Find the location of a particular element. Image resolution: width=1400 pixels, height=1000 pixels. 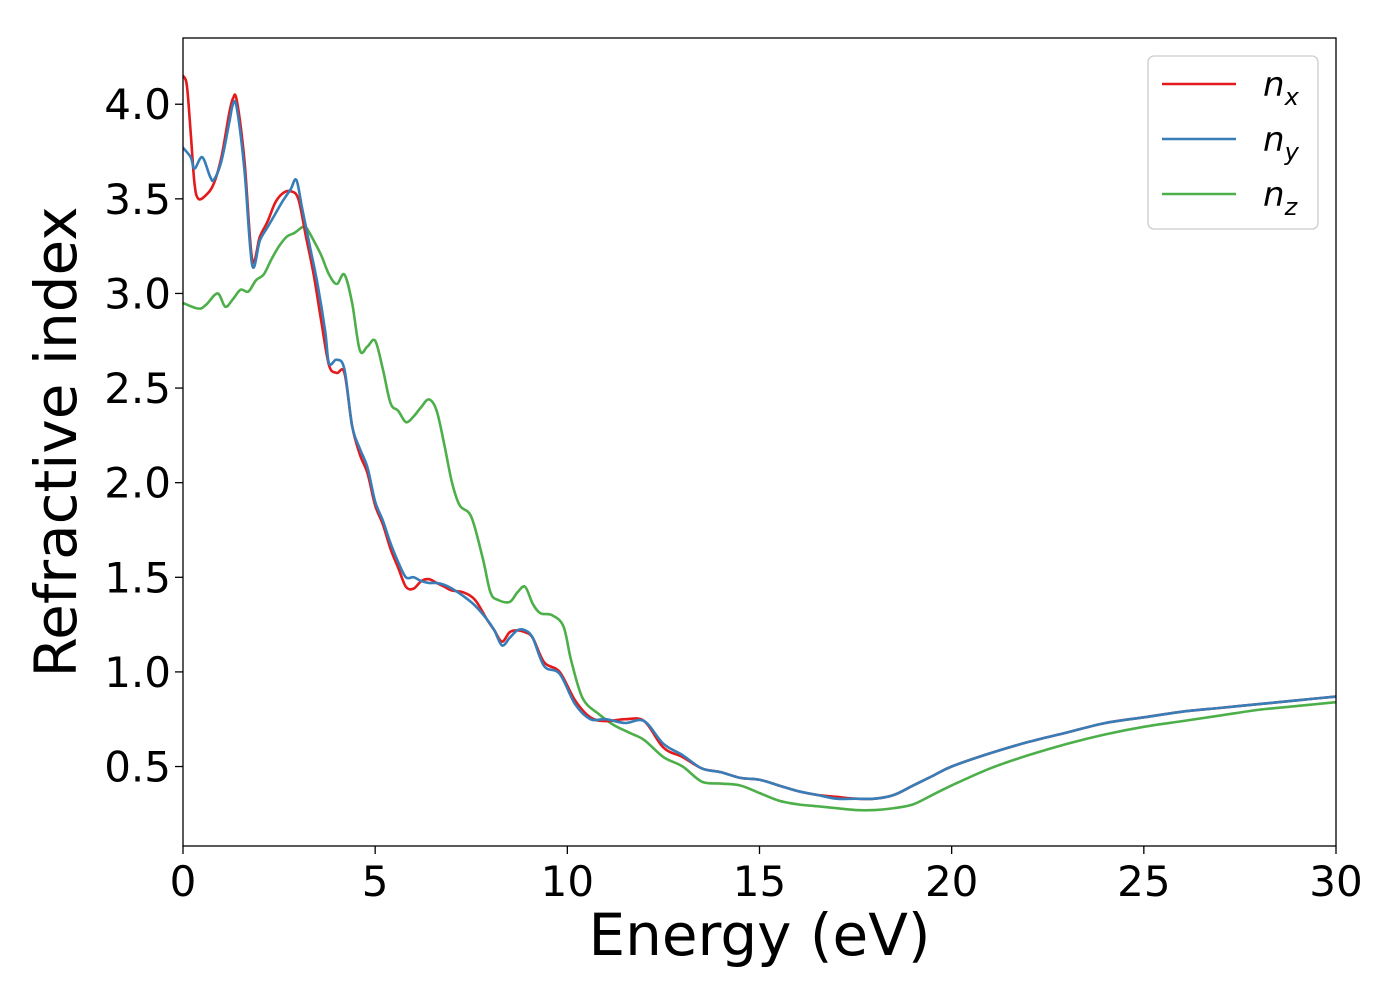

legend-label-y: ny is located at coordinates (1281, 143).